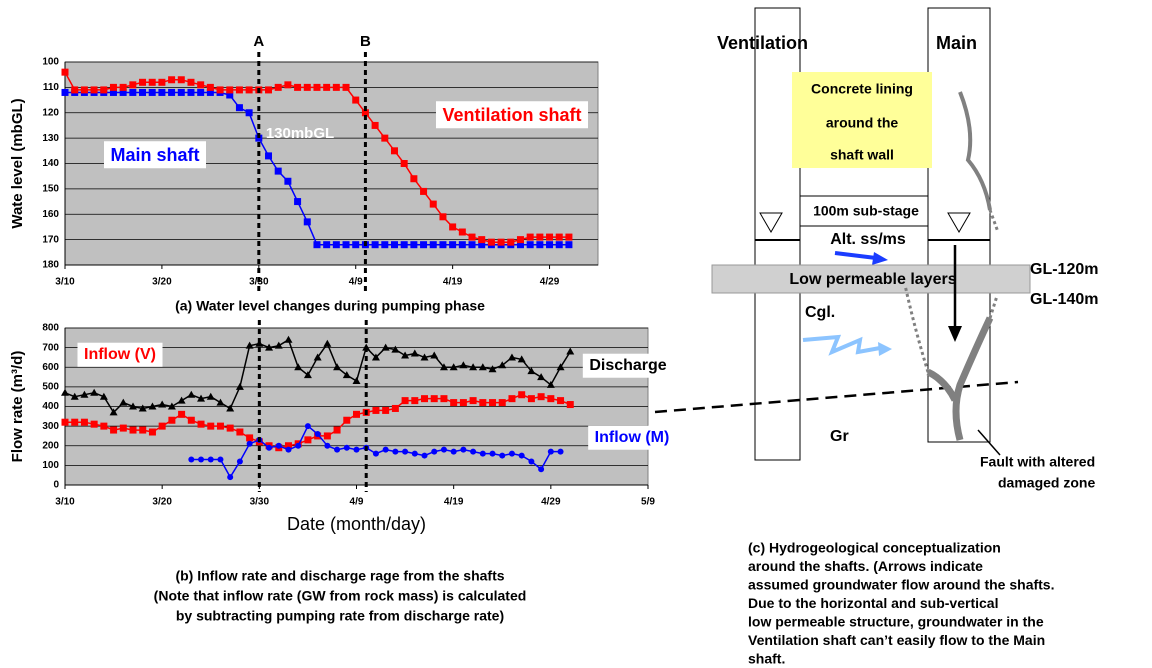  I want to click on label: shaft wall, so click(862, 155).